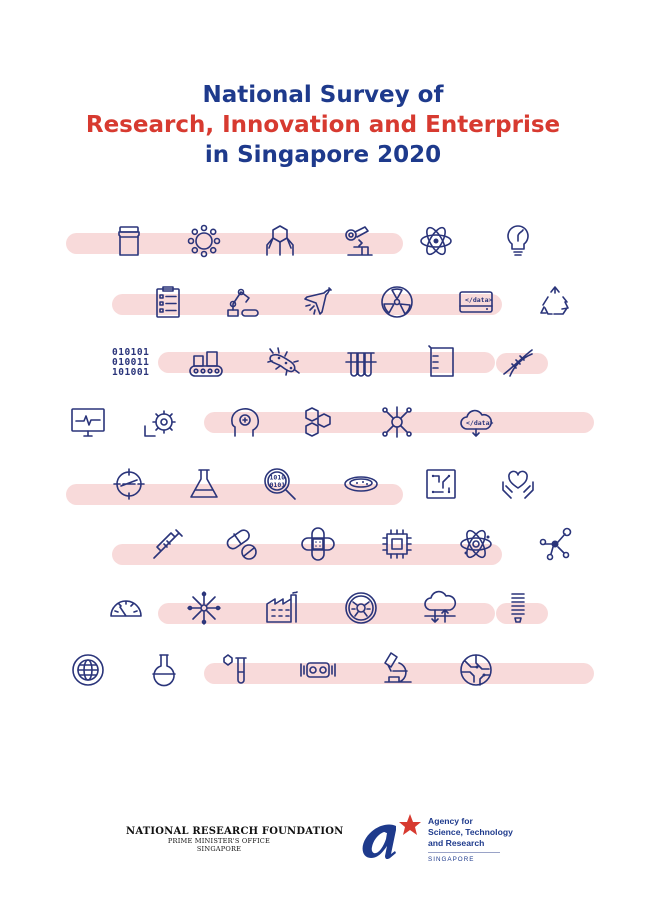 Image resolution: width=646 pixels, height=913 pixels. I want to click on lab-microscope-icon, so click(397, 668).